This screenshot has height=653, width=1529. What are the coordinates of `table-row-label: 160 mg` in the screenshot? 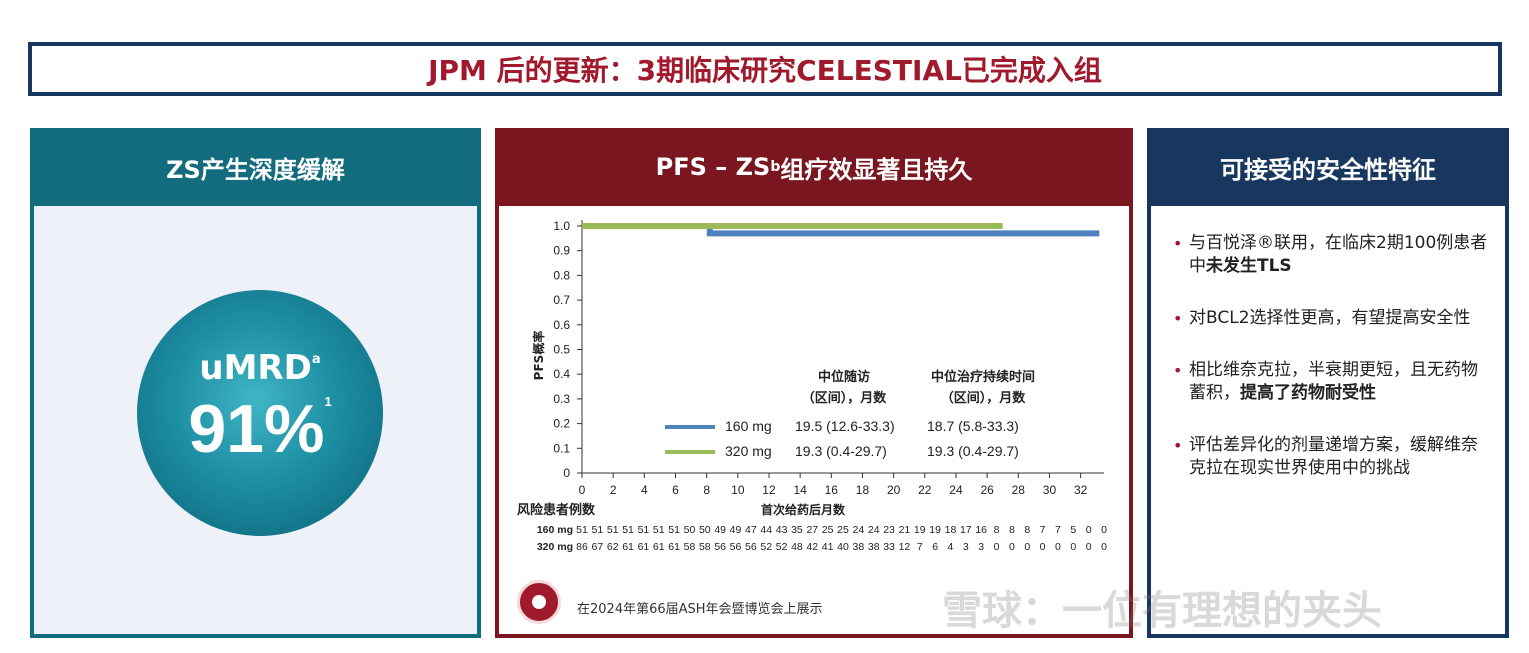 It's located at (748, 426).